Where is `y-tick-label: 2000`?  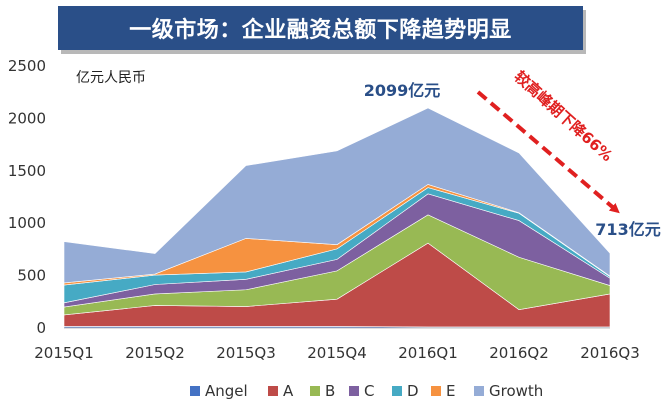 y-tick-label: 2000 is located at coordinates (27, 118).